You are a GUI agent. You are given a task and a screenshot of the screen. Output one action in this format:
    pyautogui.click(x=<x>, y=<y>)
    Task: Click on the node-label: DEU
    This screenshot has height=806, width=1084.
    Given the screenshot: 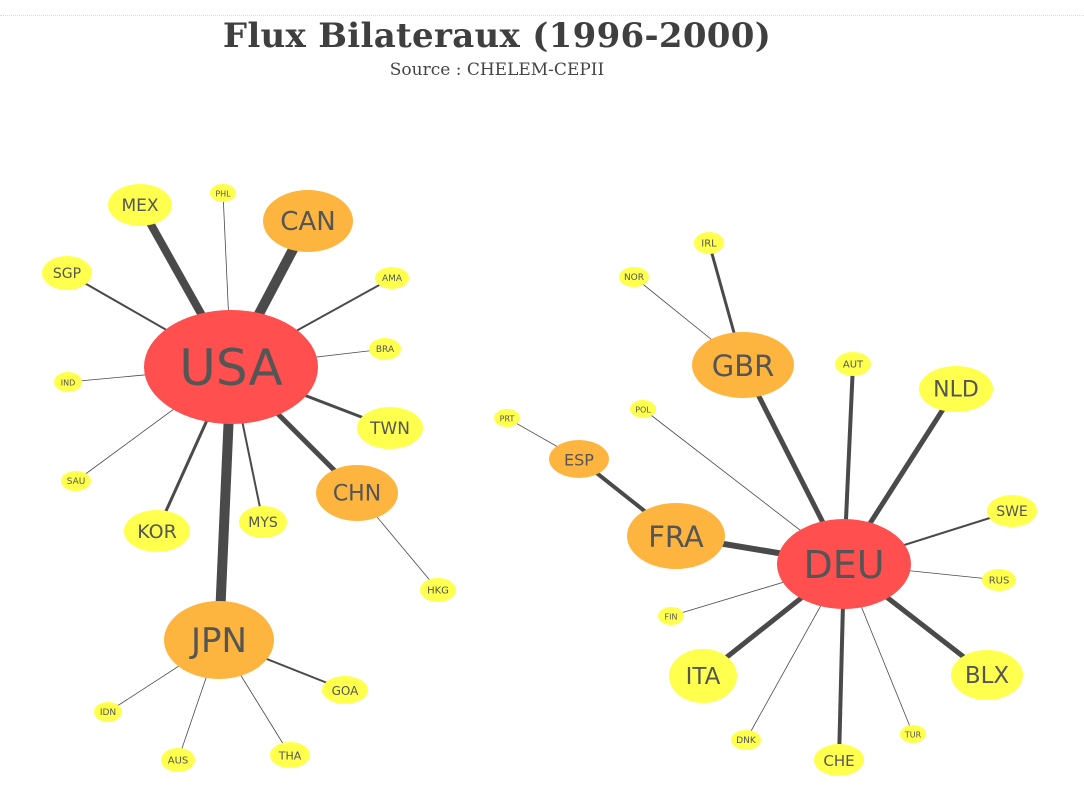 What is the action you would take?
    pyautogui.click(x=843, y=565)
    